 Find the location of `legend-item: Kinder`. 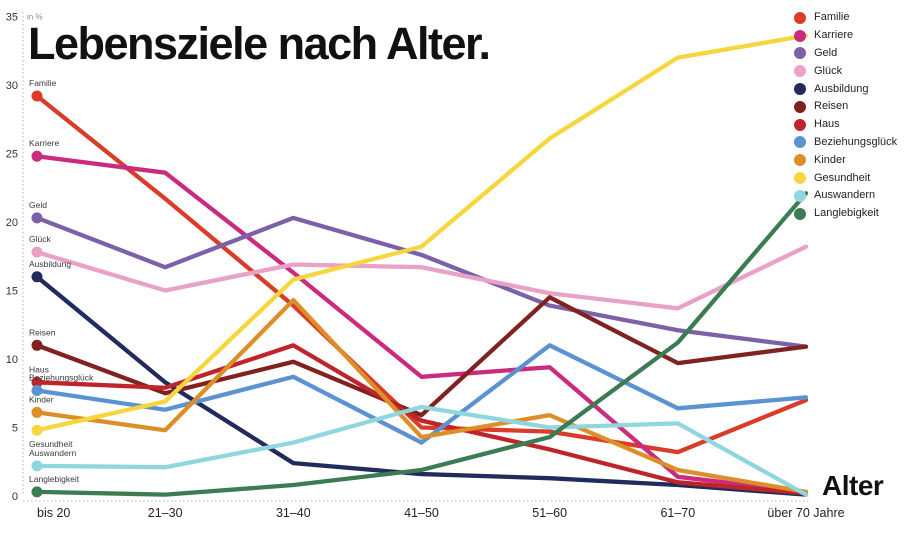

legend-item: Kinder is located at coordinates (845, 160).